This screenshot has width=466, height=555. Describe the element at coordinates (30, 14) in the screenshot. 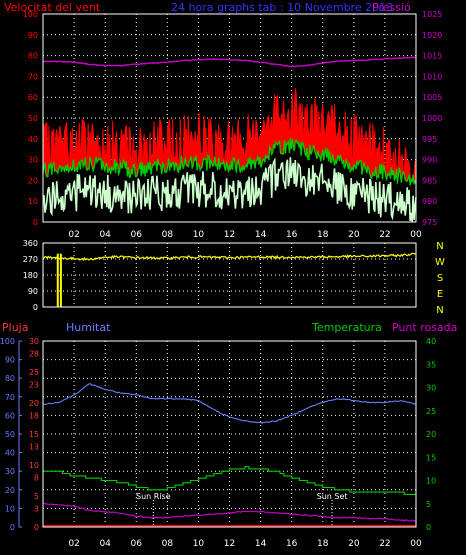

I see `wind-y-tick-label: 100` at that location.